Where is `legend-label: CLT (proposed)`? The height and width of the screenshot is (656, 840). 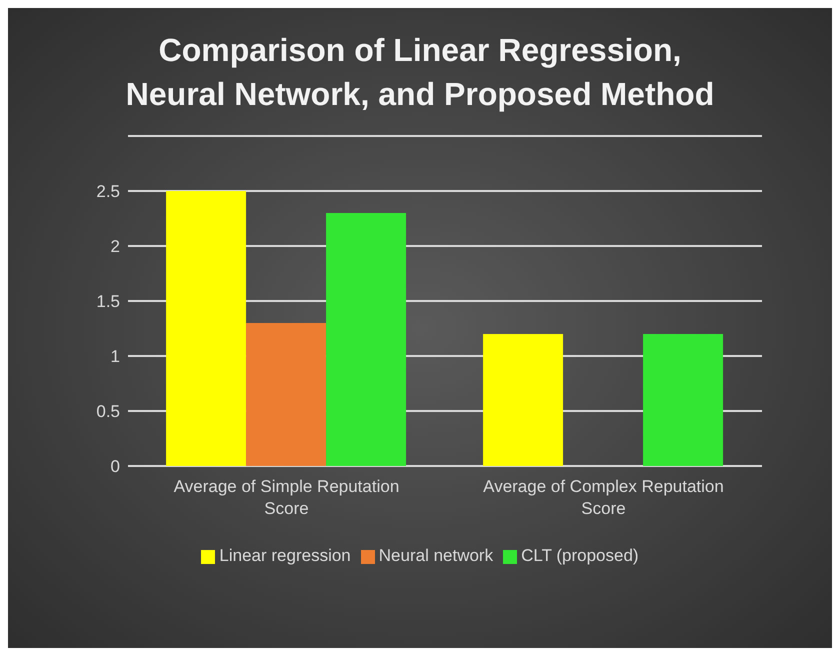
legend-label: CLT (proposed) is located at coordinates (580, 555).